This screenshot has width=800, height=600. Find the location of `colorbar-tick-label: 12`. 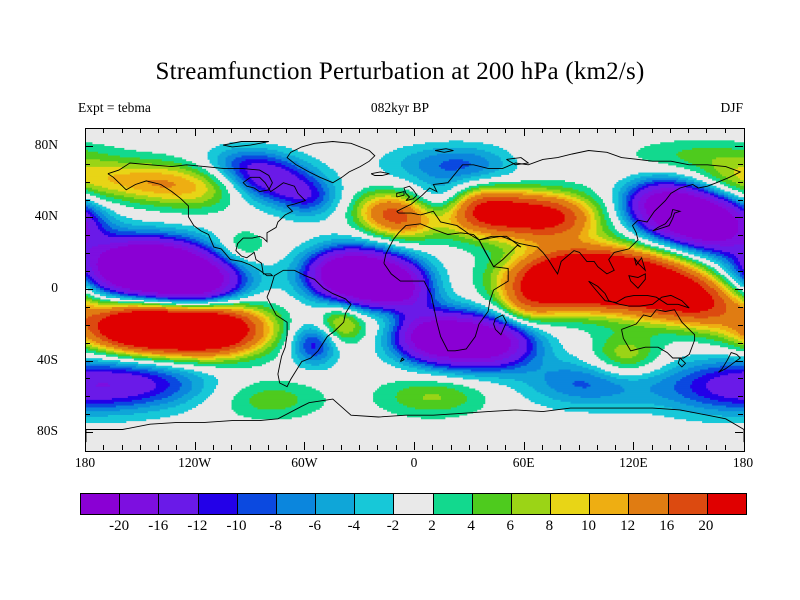

colorbar-tick-label: 12 is located at coordinates (628, 526).